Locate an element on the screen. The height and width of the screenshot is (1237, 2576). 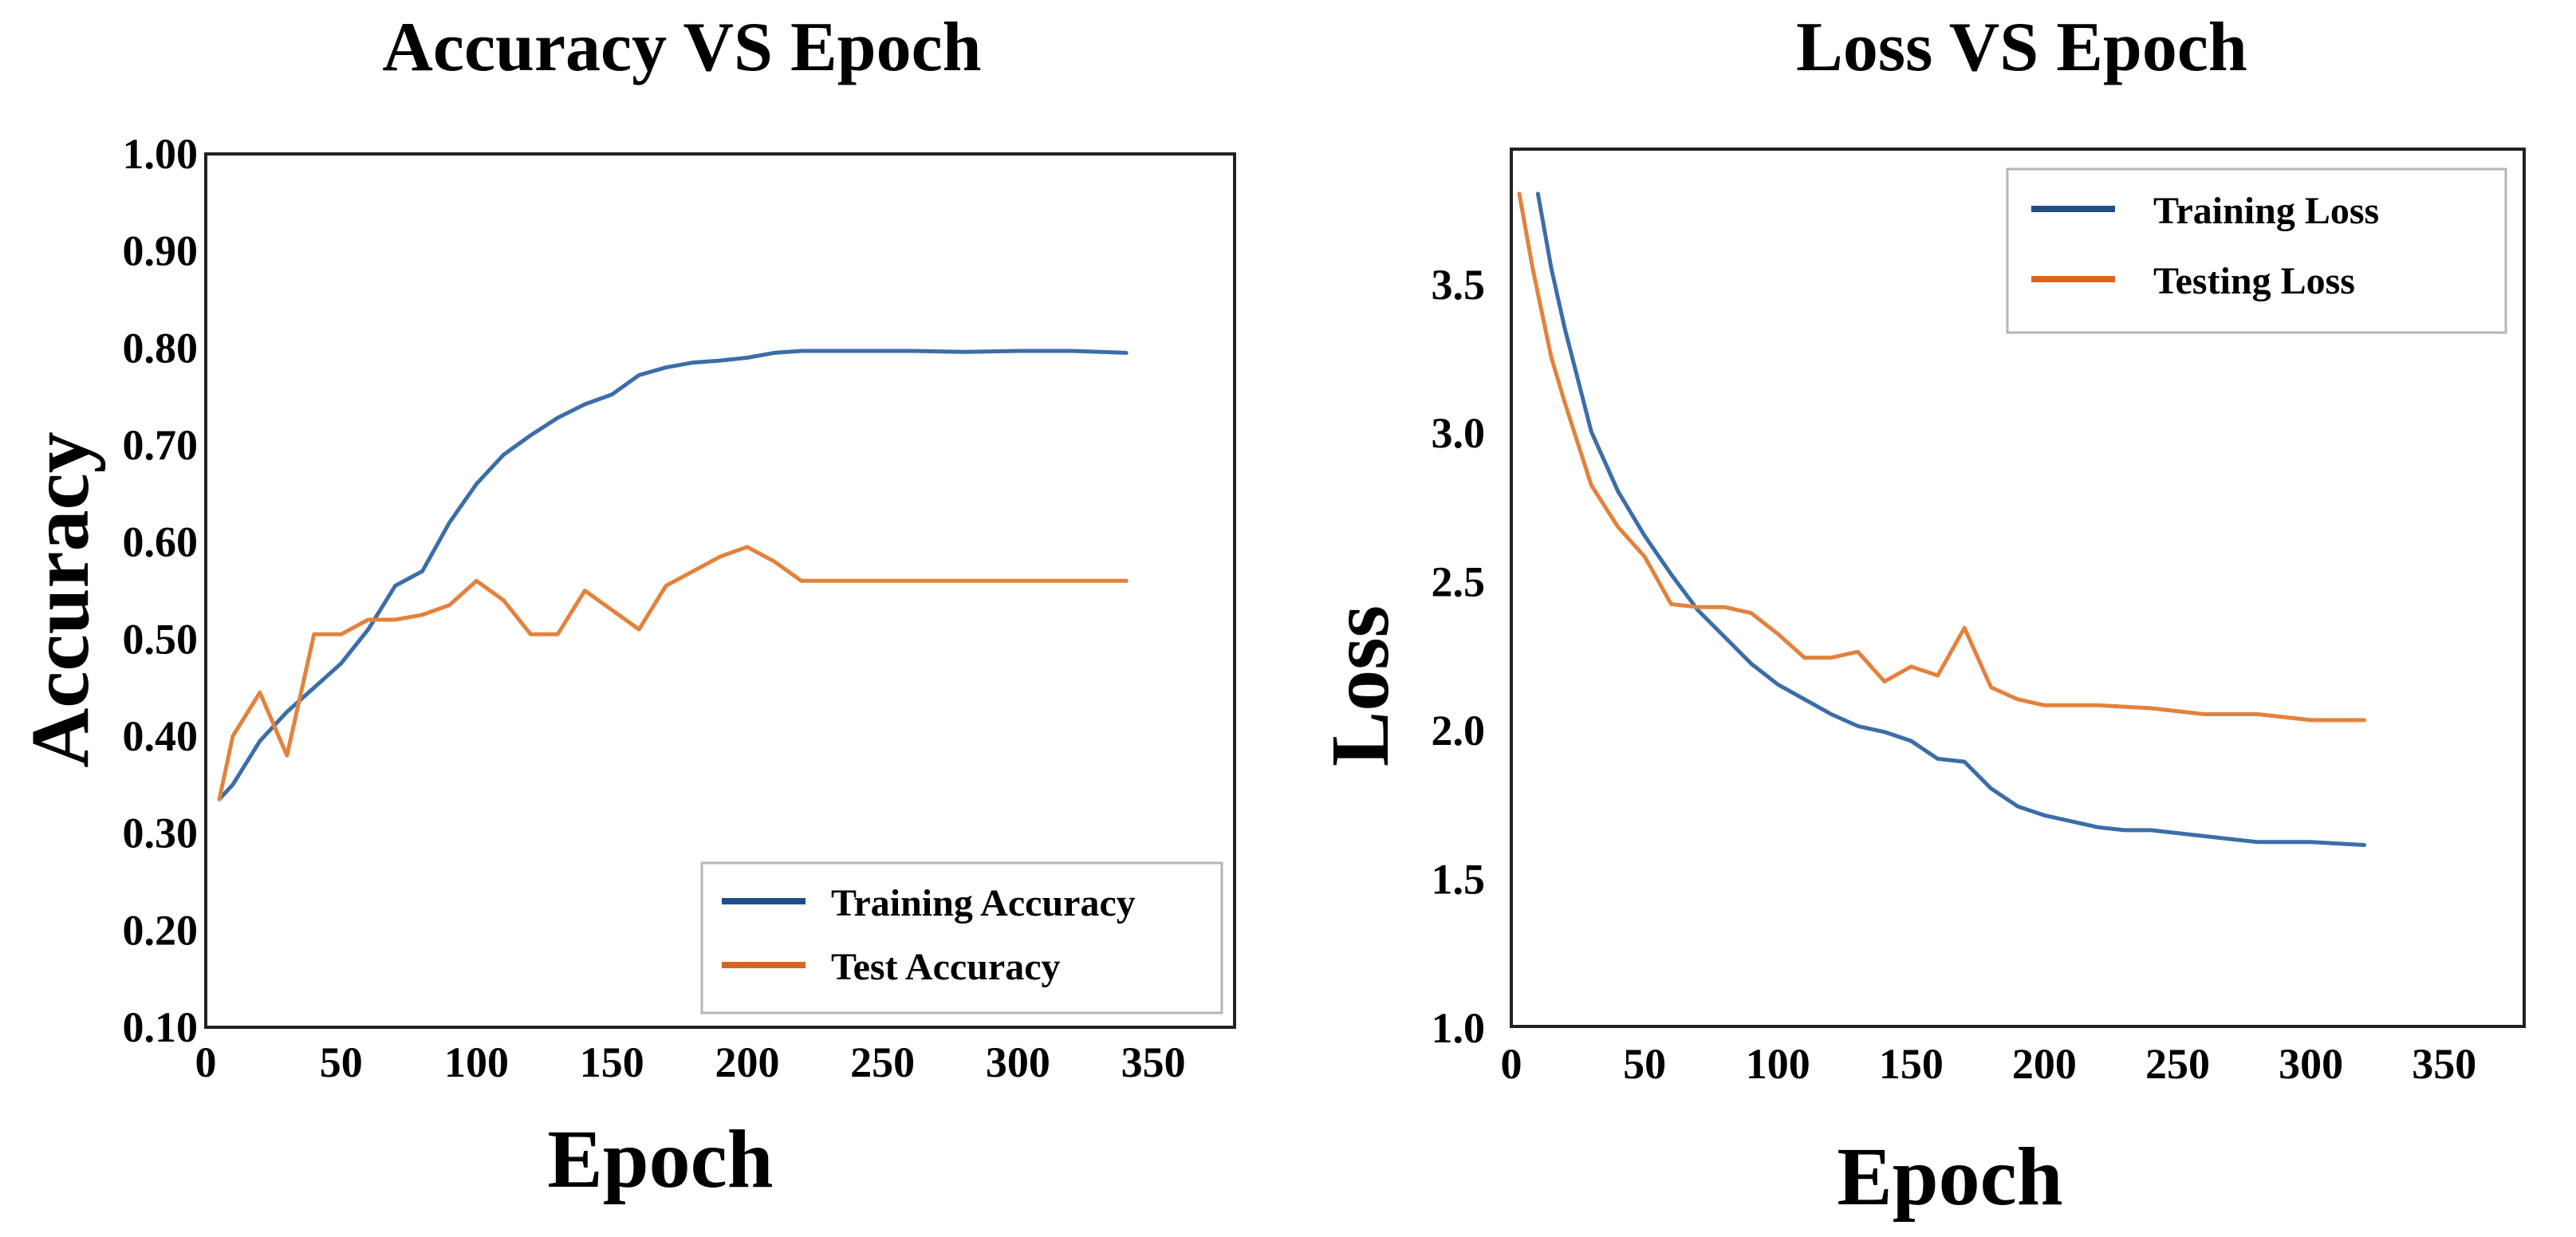
chart-title: Loss VS Epoch is located at coordinates (2021, 47).